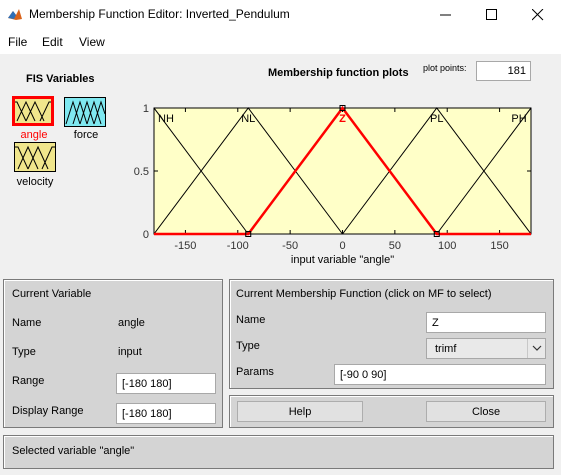 This screenshot has width=561, height=475. What do you see at coordinates (18, 42) in the screenshot?
I see `menu-file: File` at bounding box center [18, 42].